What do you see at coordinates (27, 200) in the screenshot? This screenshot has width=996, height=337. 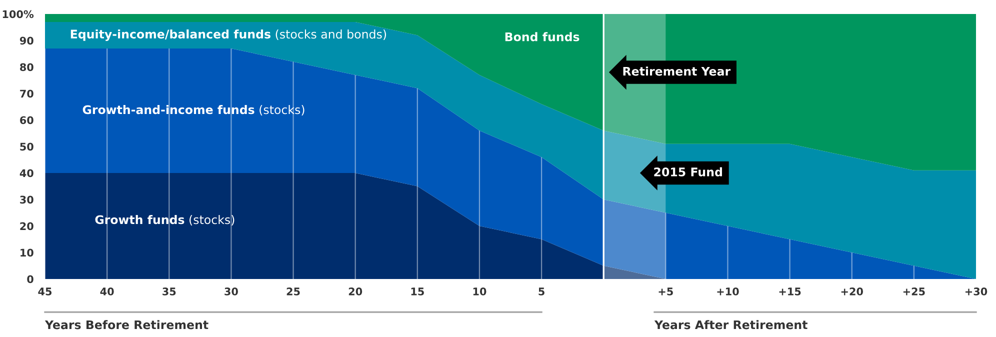 I see `y-tick-label: 30` at bounding box center [27, 200].